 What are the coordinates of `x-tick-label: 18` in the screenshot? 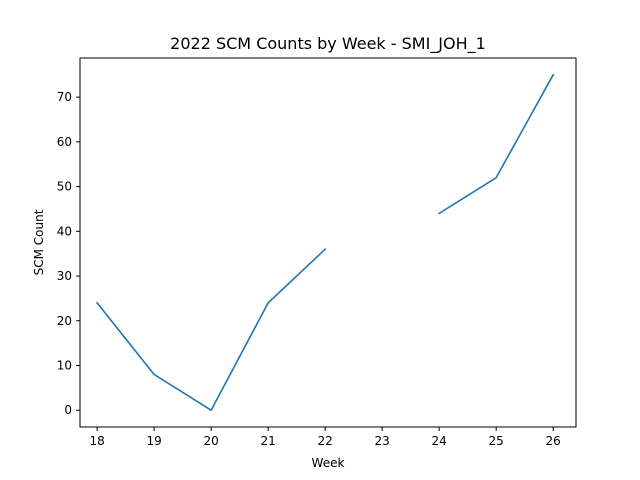 It's located at (96, 441).